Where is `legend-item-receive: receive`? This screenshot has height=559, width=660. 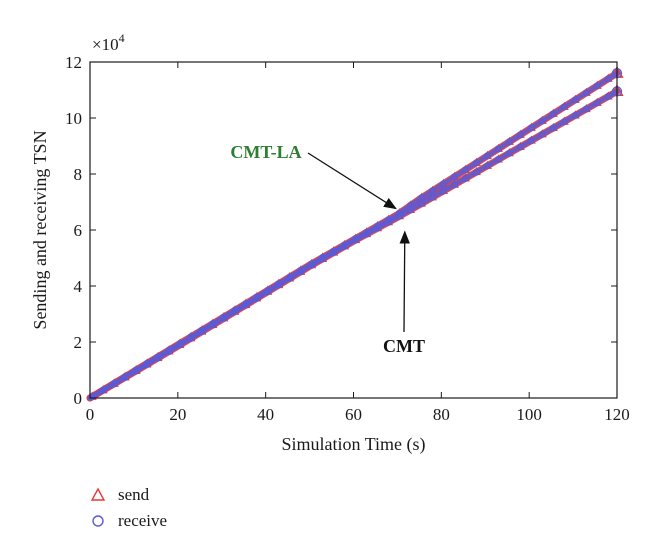
legend-item-receive: receive is located at coordinates (127, 521).